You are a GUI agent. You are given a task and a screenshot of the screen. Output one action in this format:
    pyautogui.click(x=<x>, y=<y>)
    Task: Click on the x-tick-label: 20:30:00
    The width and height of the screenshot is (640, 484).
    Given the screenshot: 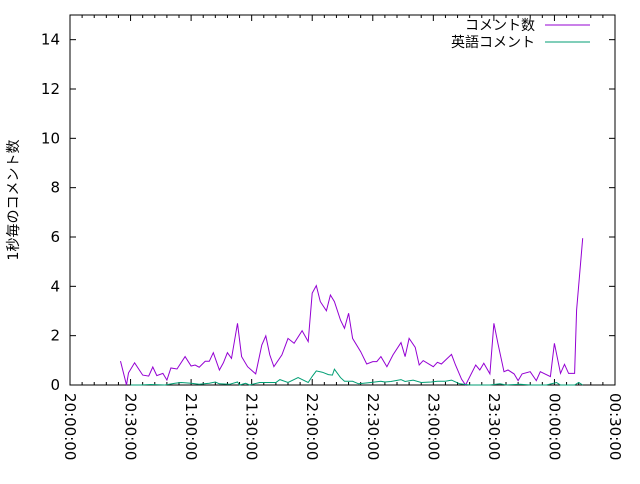 What is the action you would take?
    pyautogui.click(x=131, y=426)
    